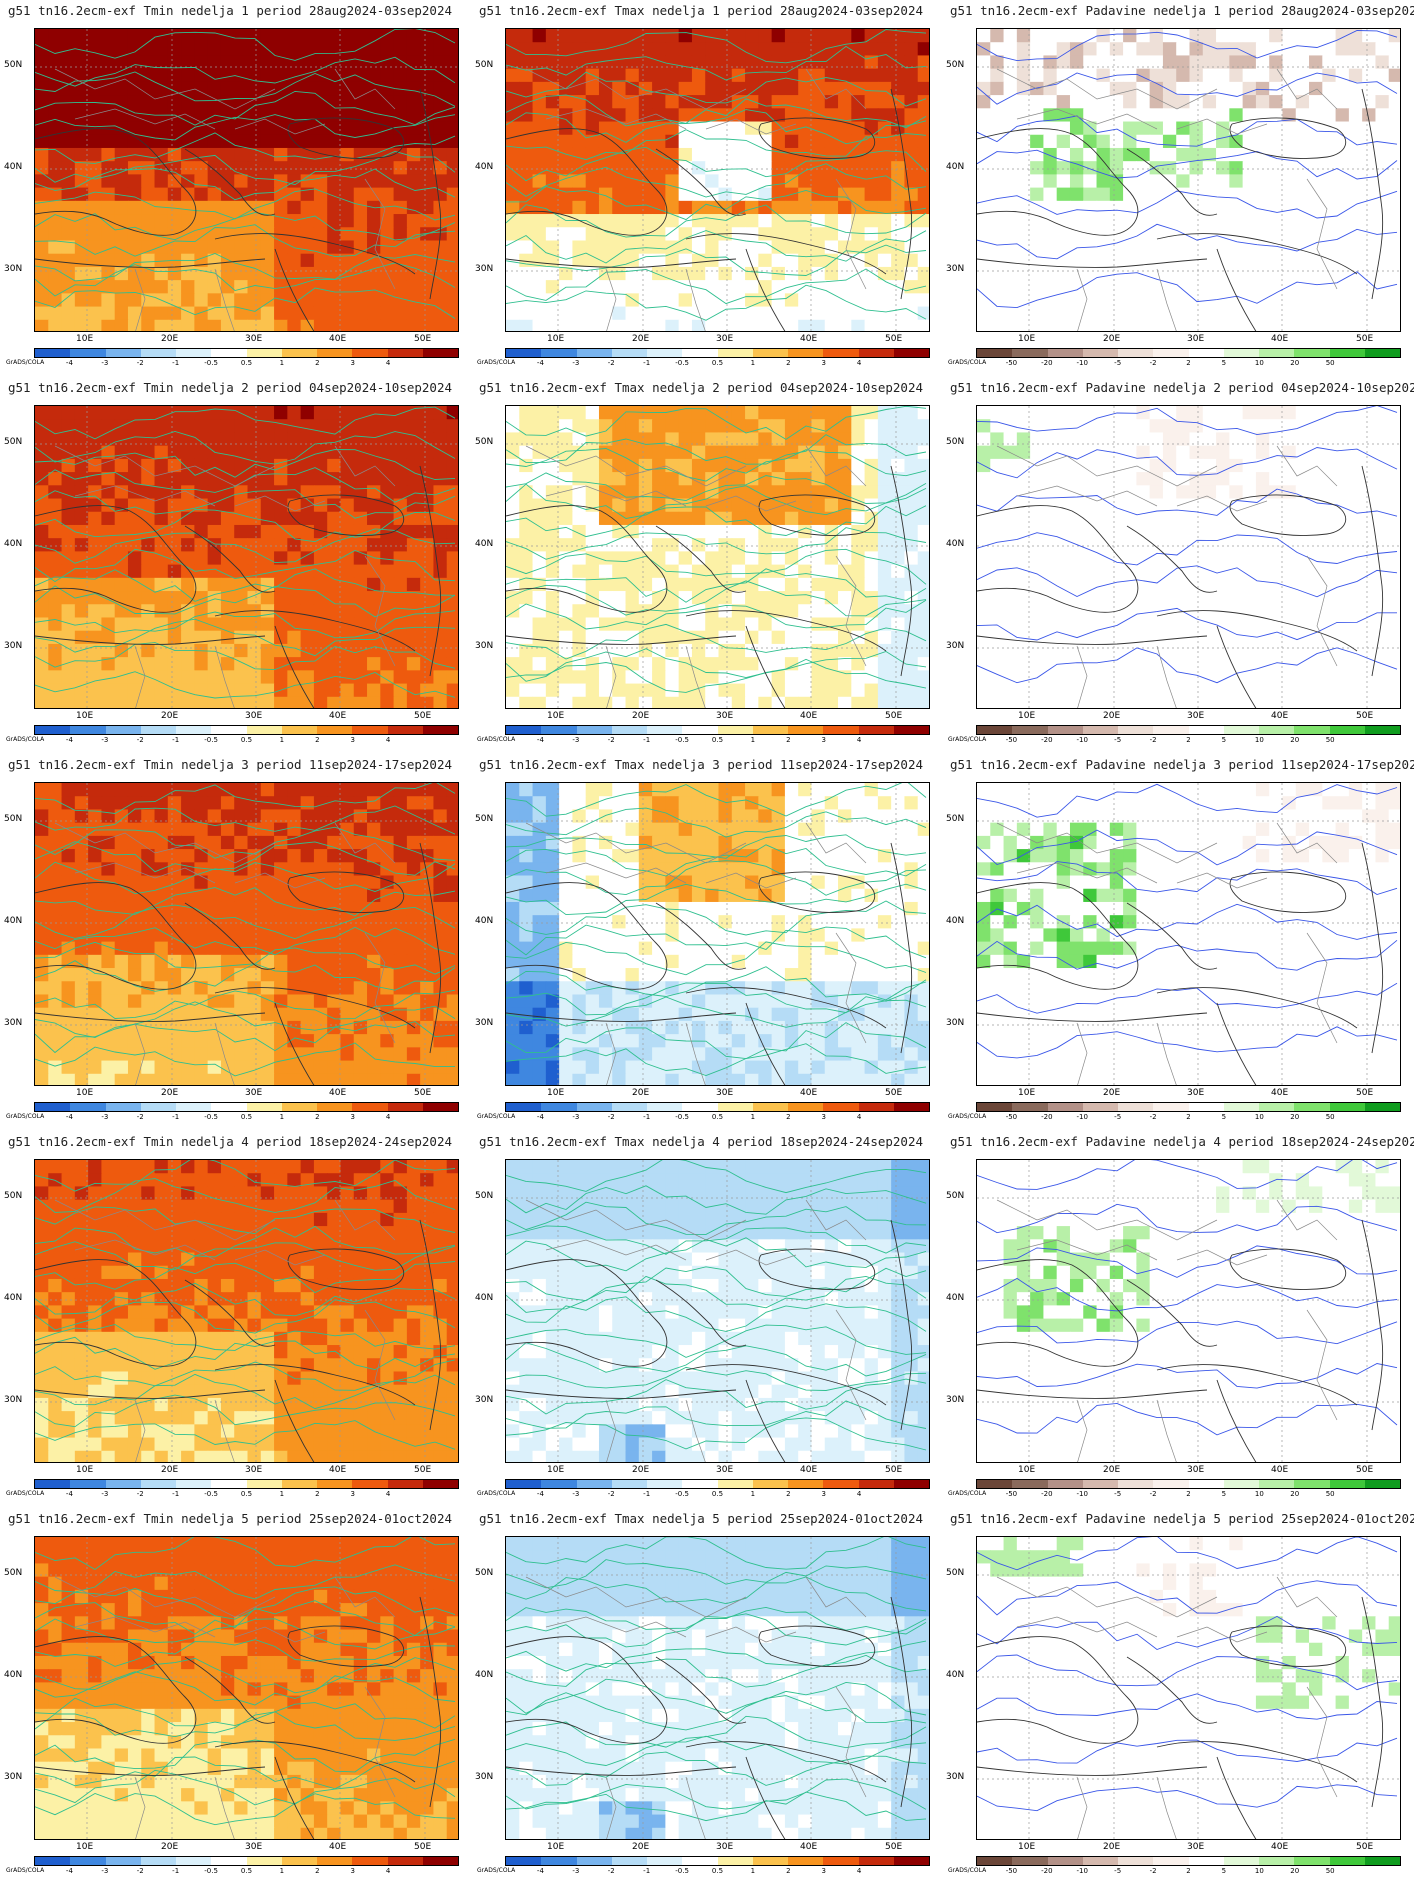  I want to click on colorbar-tick-label: -1, so click(176, 363).